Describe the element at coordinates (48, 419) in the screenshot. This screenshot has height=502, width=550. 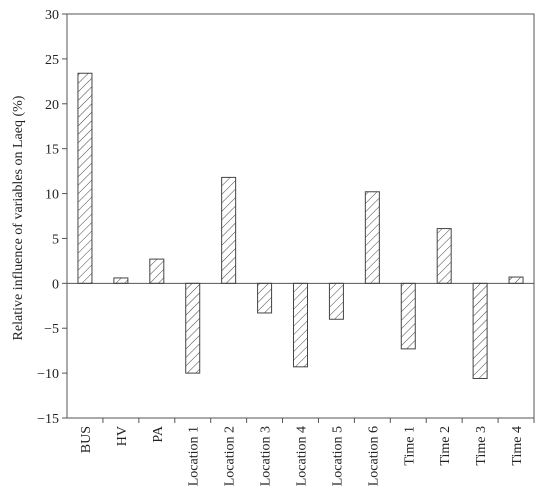
I see `y-tick-label: −15` at that location.